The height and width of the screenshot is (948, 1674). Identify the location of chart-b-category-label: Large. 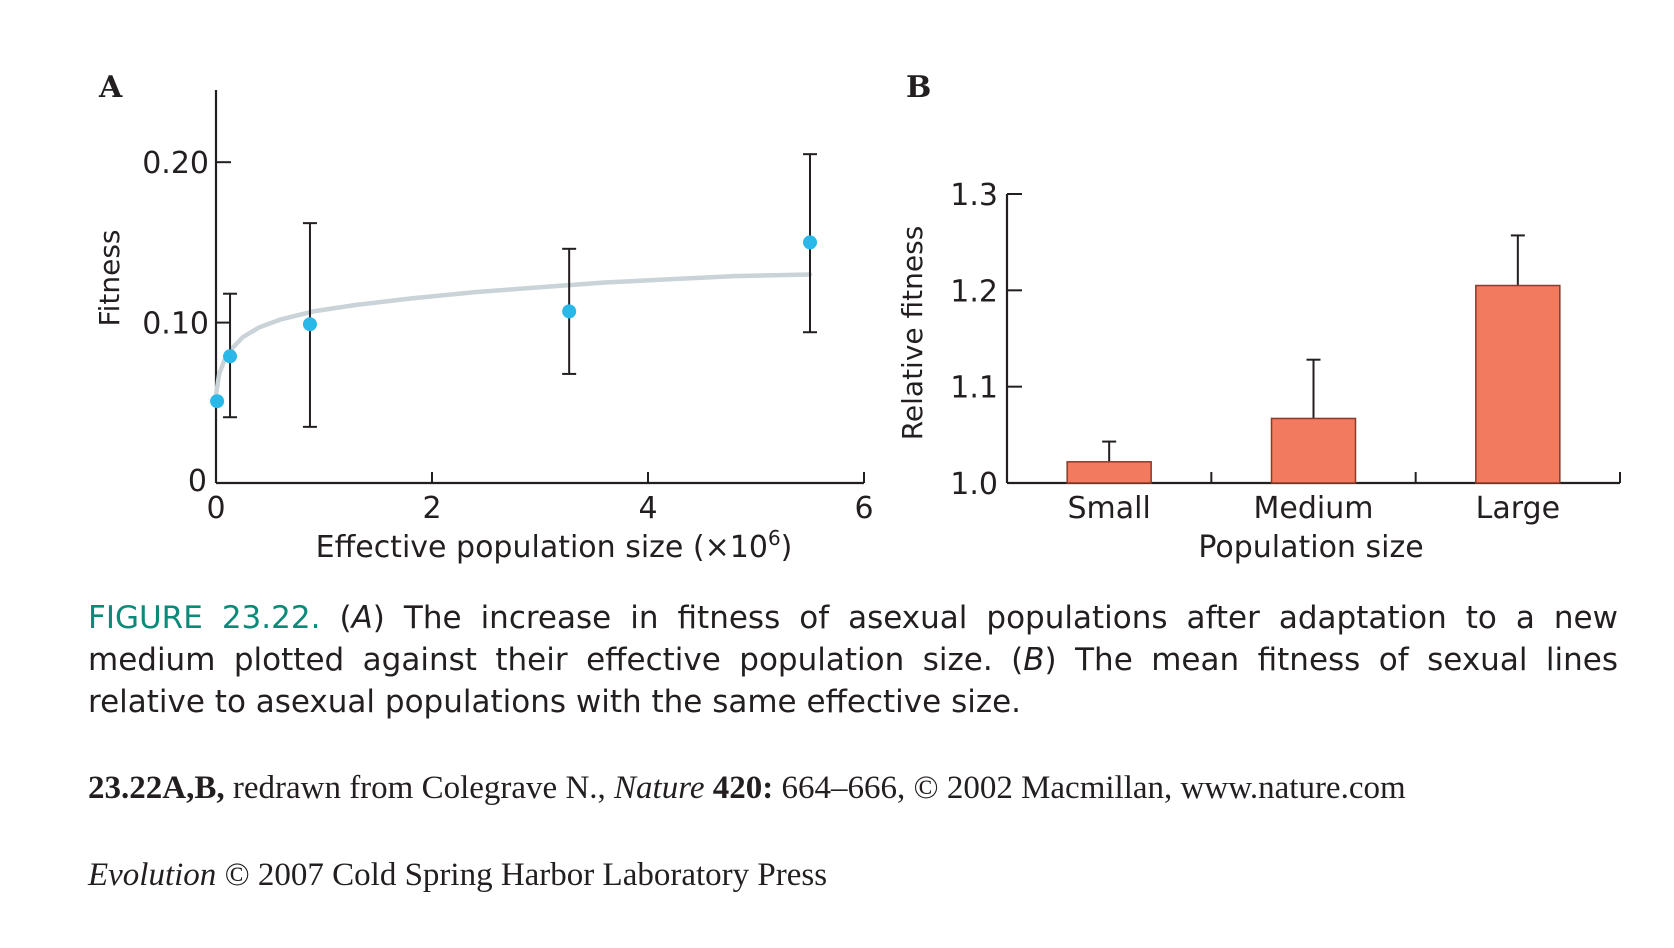
(1518, 508).